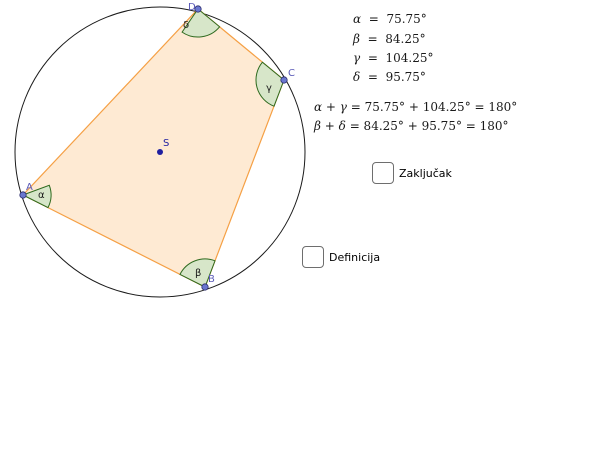 This screenshot has width=600, height=449. I want to click on angle-beta-sector, so click(197, 273).